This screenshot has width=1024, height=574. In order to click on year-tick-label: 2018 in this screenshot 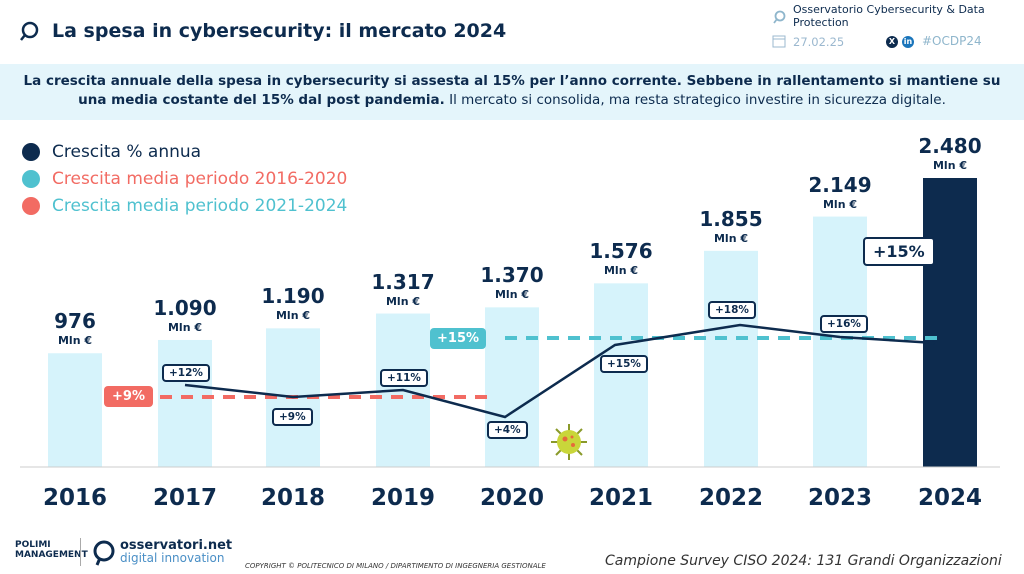, I will do `click(292, 498)`.